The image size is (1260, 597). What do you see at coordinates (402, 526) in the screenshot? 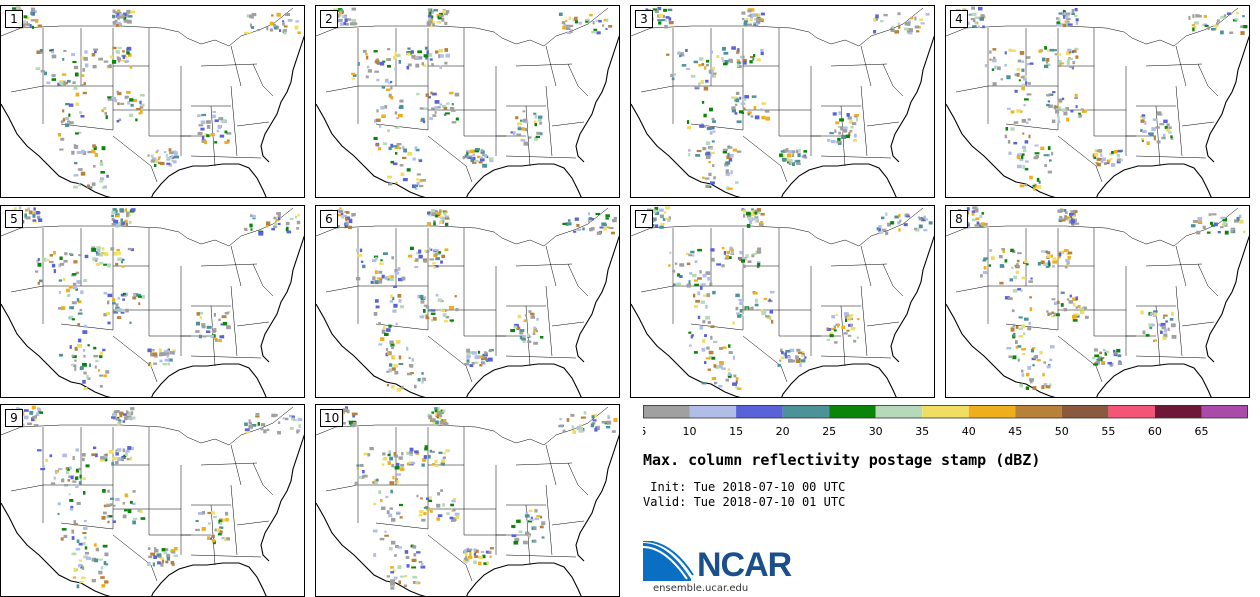
I see `state-border` at bounding box center [402, 526].